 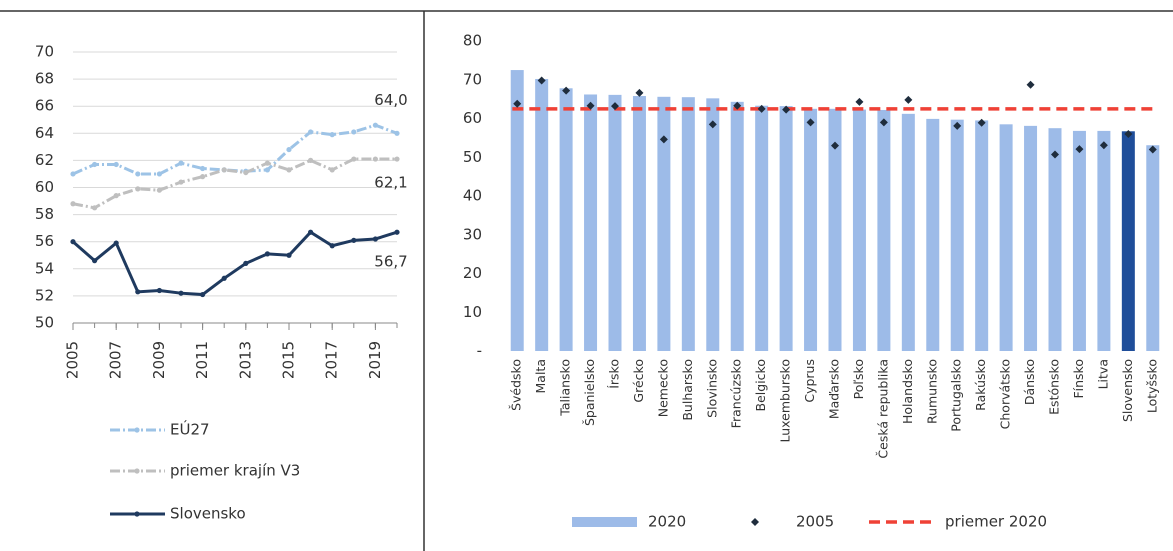 What do you see at coordinates (44, 79) in the screenshot?
I see `y-tick-label: 68` at bounding box center [44, 79].